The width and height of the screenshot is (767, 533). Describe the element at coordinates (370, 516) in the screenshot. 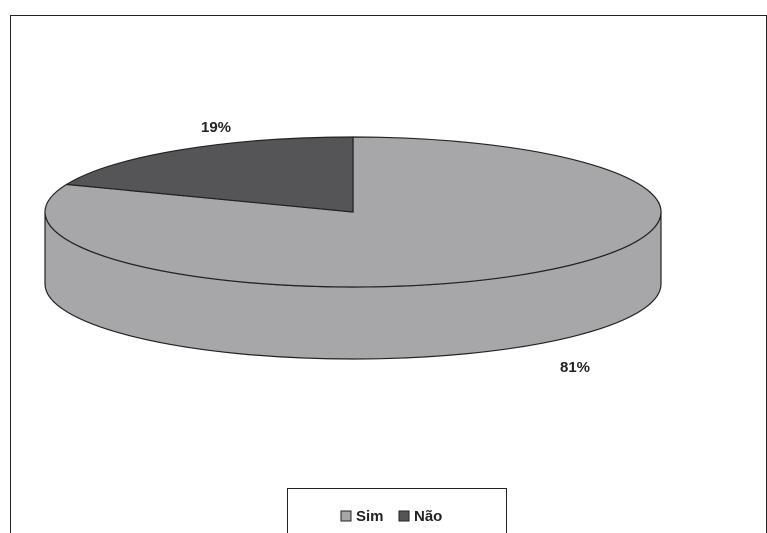

I see `legend-label: Sim` at that location.